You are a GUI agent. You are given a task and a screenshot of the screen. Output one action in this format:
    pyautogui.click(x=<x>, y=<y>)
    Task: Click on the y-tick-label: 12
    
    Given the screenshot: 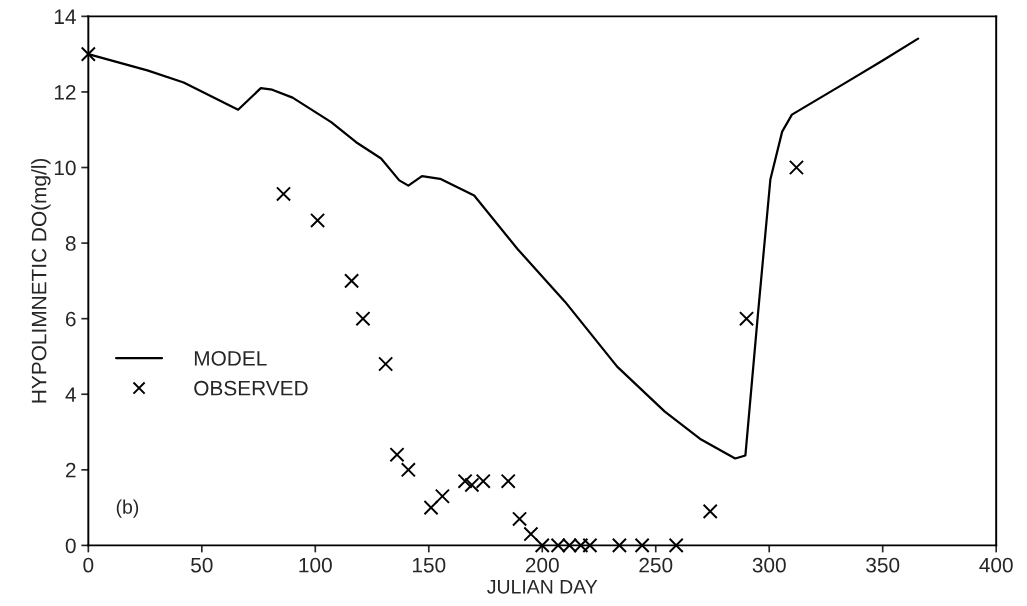 What is the action you would take?
    pyautogui.click(x=65, y=92)
    